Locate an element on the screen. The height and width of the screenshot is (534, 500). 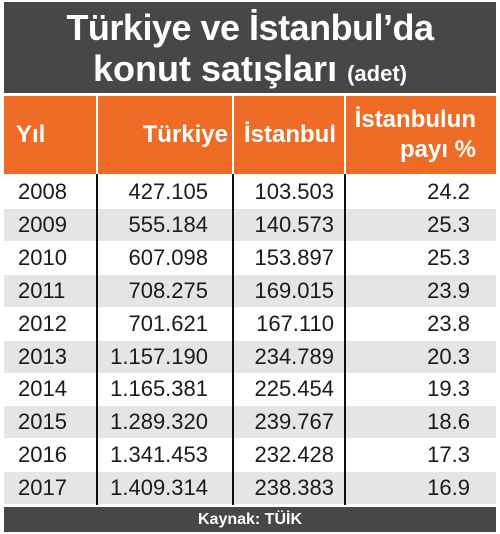
cell-share: 20.3 is located at coordinates (448, 356).